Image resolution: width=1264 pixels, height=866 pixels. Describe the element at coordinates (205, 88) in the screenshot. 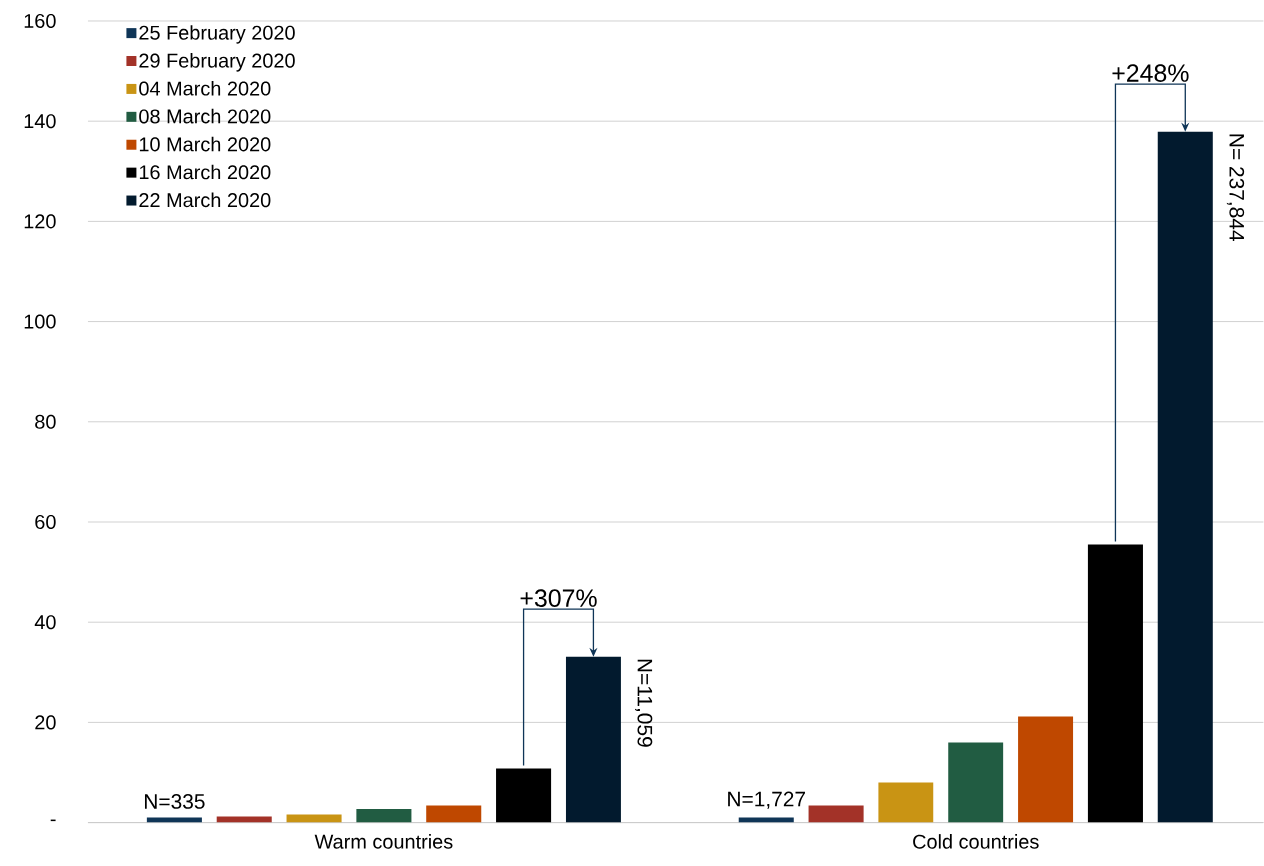

I see `legend-label: 04 March 2020` at that location.